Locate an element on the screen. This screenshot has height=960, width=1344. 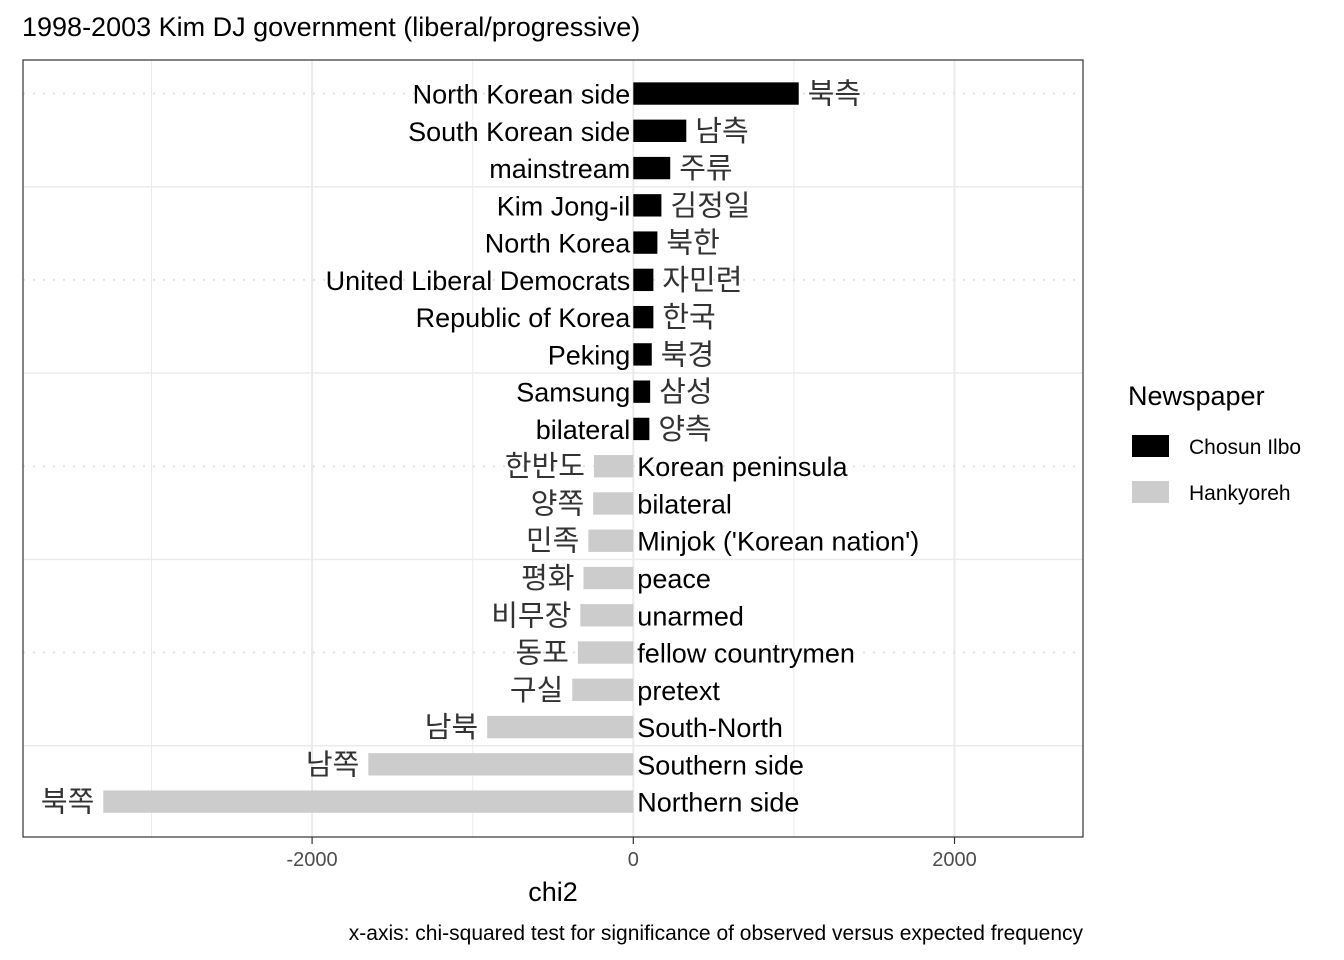
x-tick-label: 0 is located at coordinates (633, 860).